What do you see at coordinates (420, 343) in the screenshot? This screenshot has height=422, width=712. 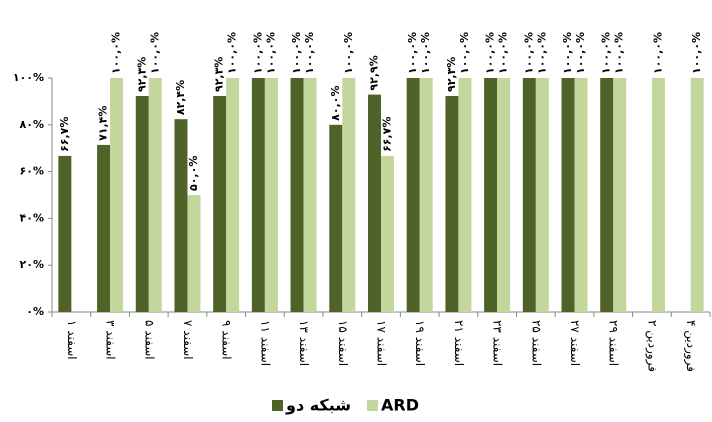 I see `x-tick-label: ۱۹ اسفند` at bounding box center [420, 343].